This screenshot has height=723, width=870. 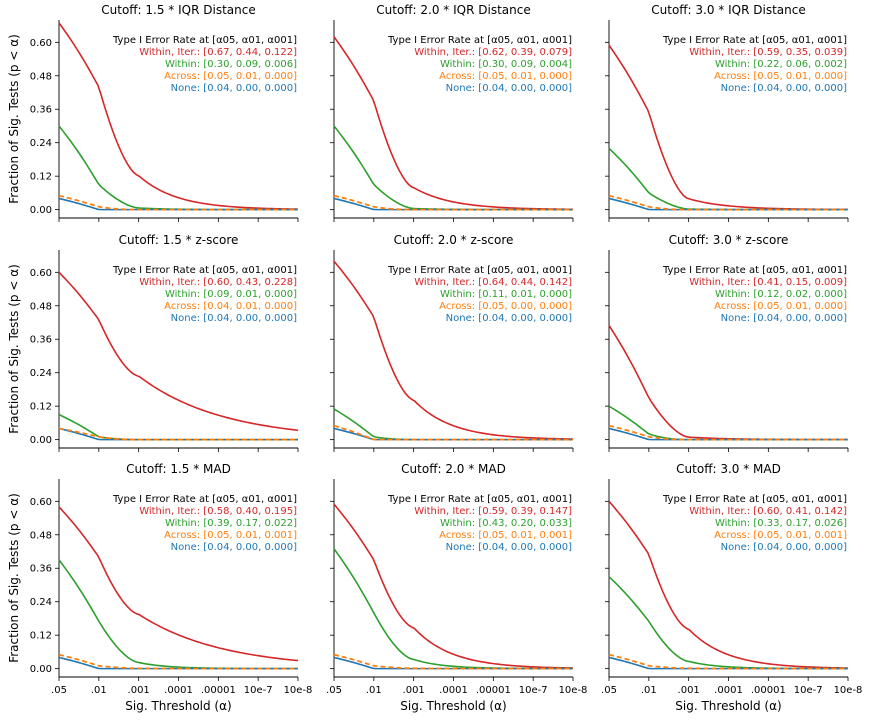 What do you see at coordinates (230, 306) in the screenshot?
I see `legend-entry-across: Across: [0.04, 0.01, 0.000]` at bounding box center [230, 306].